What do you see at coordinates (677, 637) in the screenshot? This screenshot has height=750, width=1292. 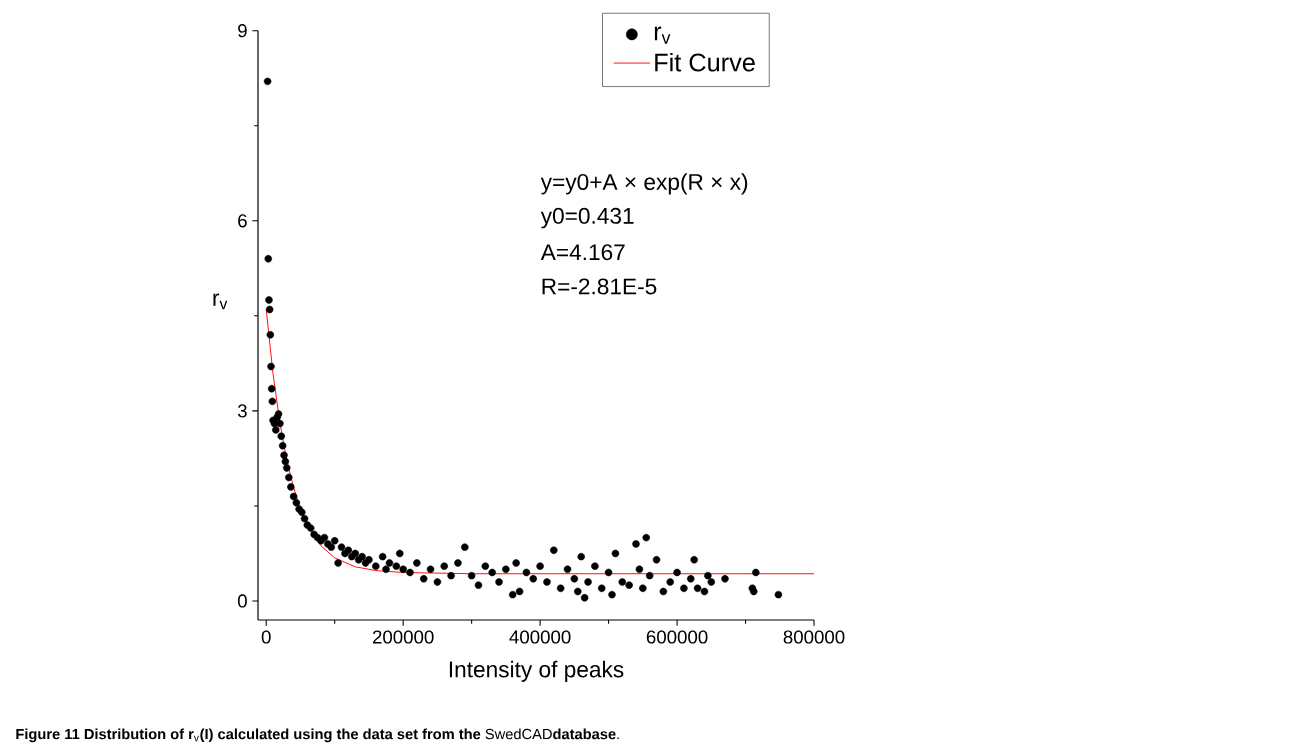 I see `x-tick-label: 600000` at bounding box center [677, 637].